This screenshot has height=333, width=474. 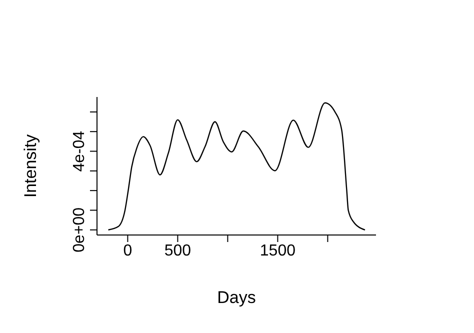 What do you see at coordinates (278, 251) in the screenshot?
I see `x-tick-label: 1500` at bounding box center [278, 251].